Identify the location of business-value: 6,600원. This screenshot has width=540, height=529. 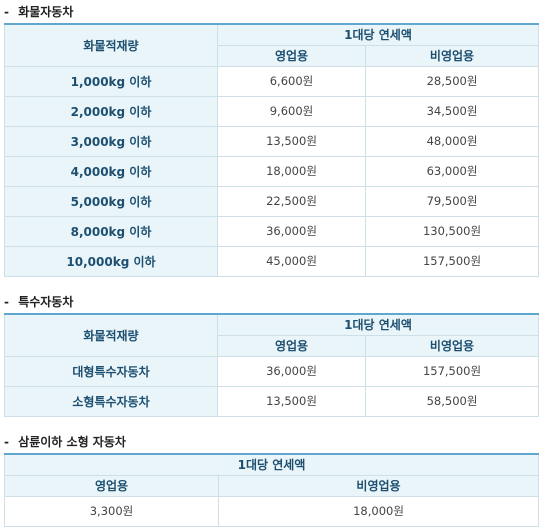
(291, 81).